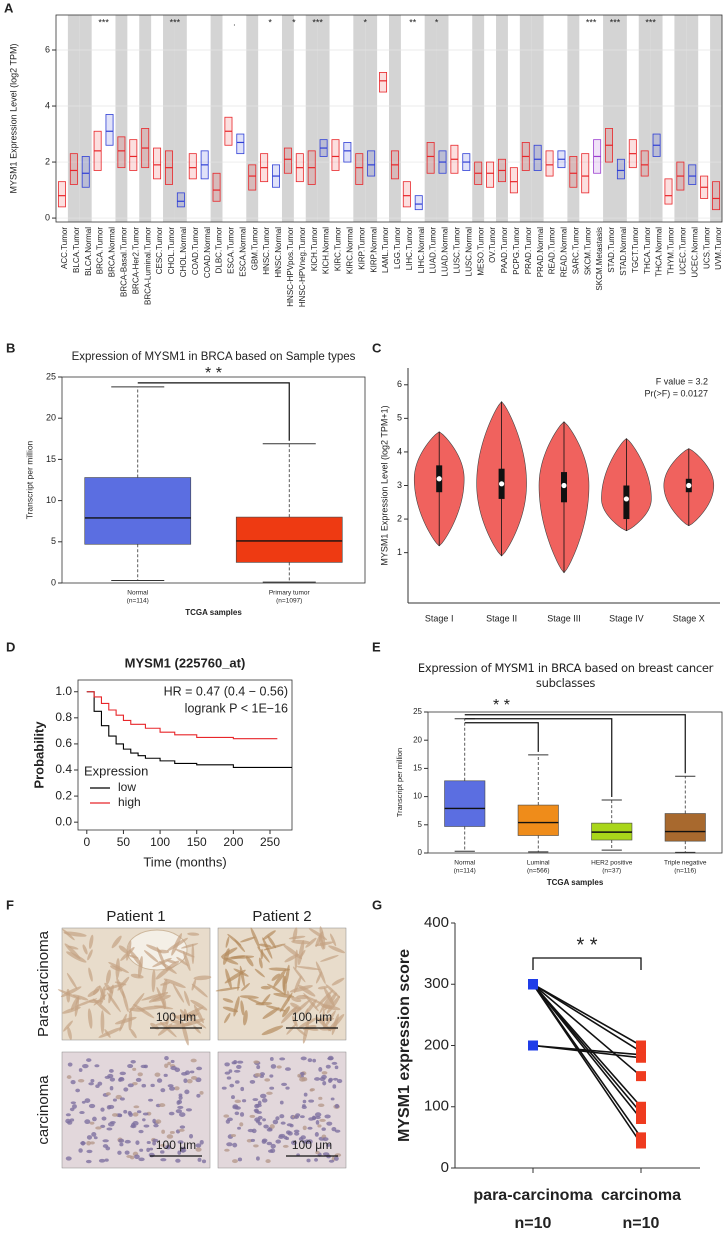 Image resolution: width=728 pixels, height=1250 pixels. Describe the element at coordinates (290, 267) in the screenshot. I see `x-tick-label: HNSC-HPVpos.Tumor` at that location.